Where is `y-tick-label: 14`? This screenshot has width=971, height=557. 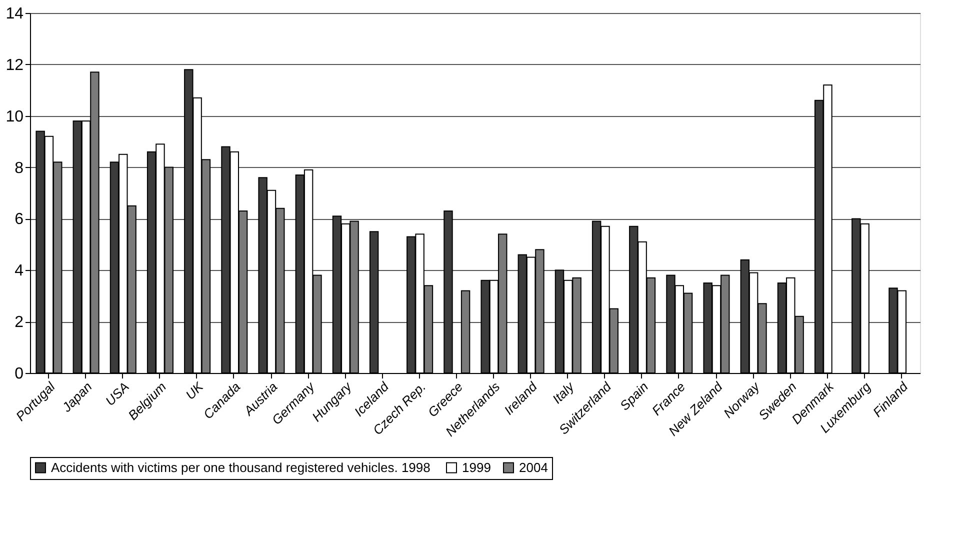
y-tick-label: 14 is located at coordinates (15, 14).